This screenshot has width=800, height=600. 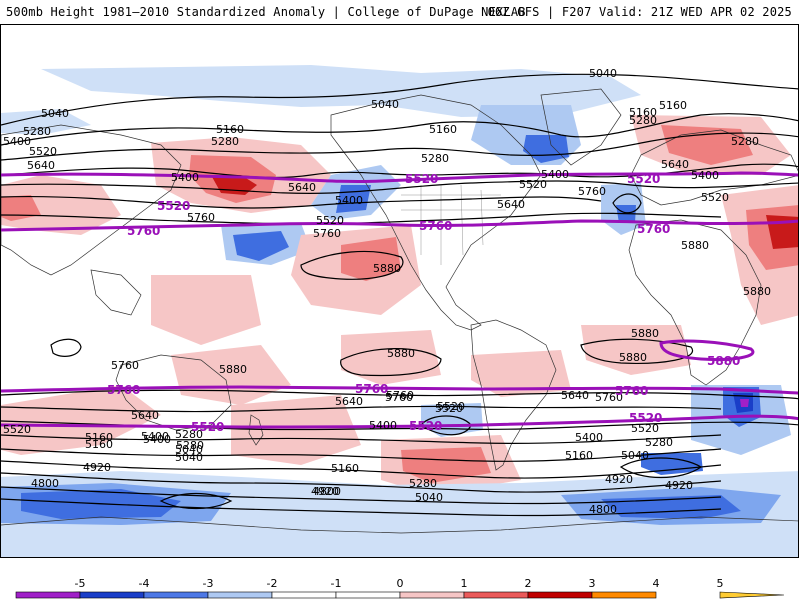 I want to click on colorbar-tick-label: 5, so click(x=720, y=584).